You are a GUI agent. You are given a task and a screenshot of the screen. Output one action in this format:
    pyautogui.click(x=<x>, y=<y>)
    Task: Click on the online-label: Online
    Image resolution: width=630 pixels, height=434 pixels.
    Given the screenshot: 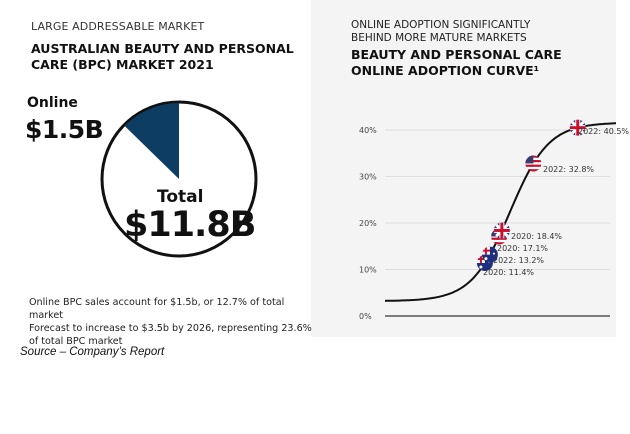 What is the action you would take?
    pyautogui.click(x=52, y=103)
    